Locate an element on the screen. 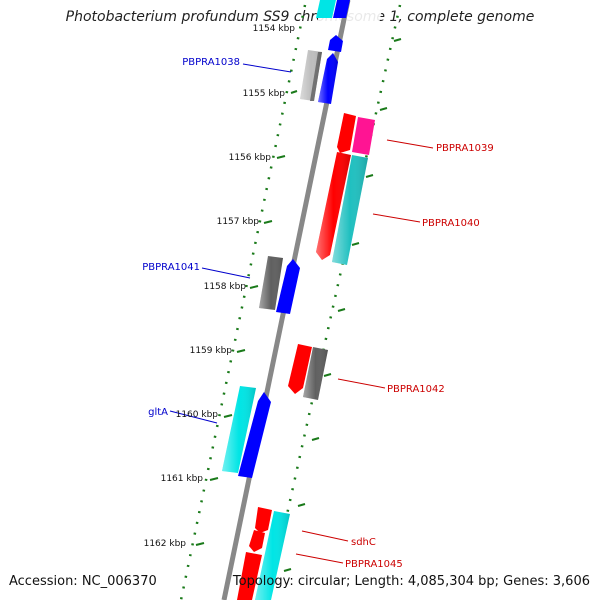 The height and width of the screenshot is (600, 600). gene-blue-top is located at coordinates (341, 9).